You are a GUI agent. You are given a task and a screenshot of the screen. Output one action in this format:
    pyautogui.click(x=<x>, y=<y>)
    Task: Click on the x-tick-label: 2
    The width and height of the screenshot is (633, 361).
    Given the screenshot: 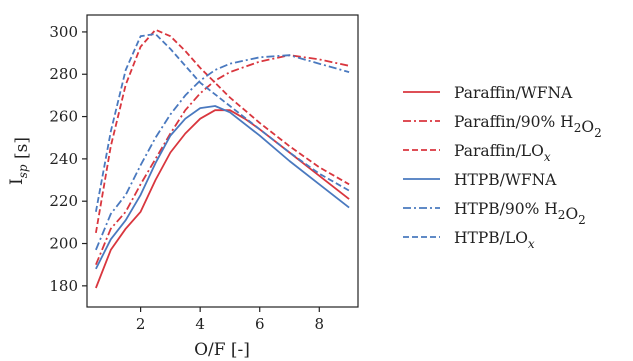 What is the action you would take?
    pyautogui.click(x=141, y=324)
    